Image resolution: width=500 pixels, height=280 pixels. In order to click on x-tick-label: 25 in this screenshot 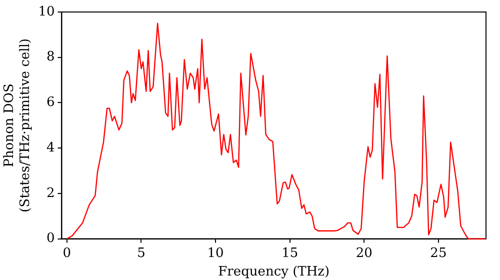, I will do `click(438, 253)`.